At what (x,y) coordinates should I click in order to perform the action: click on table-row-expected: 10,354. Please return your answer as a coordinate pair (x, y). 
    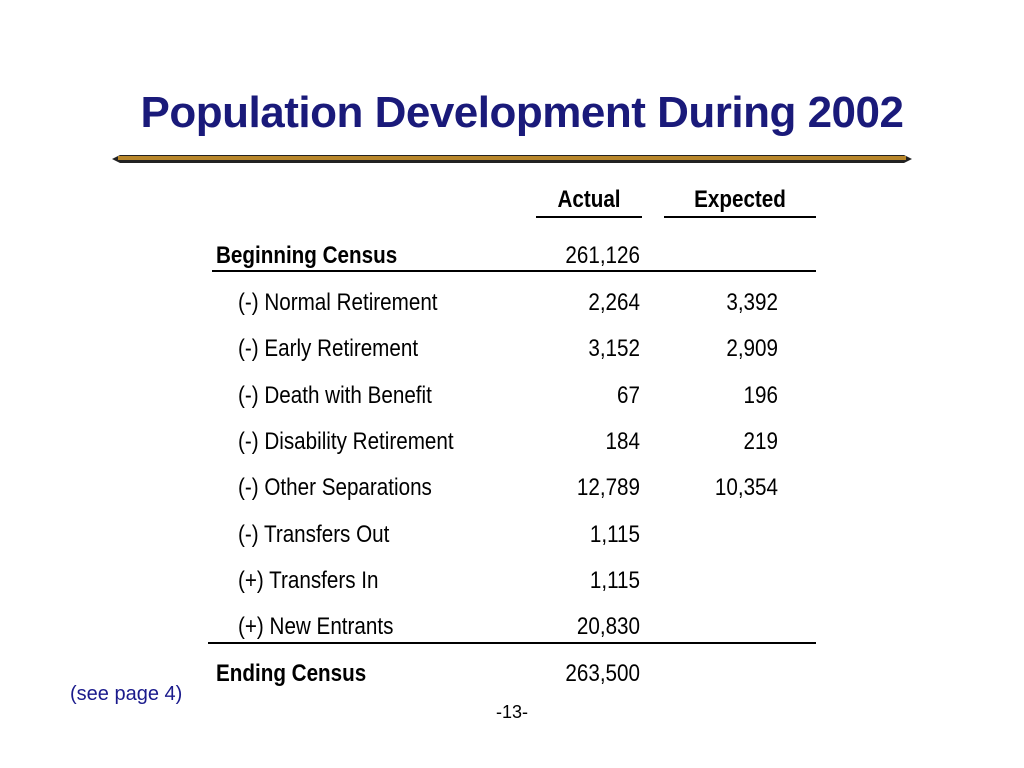
    Looking at the image, I should click on (746, 487).